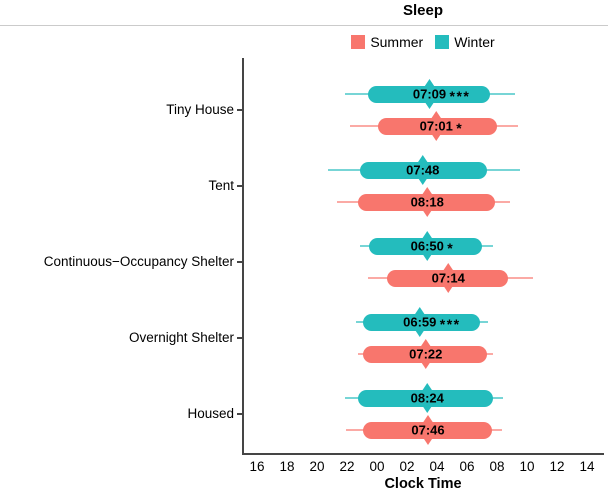 The width and height of the screenshot is (608, 498). I want to click on duration-value: 07:46, so click(428, 430).